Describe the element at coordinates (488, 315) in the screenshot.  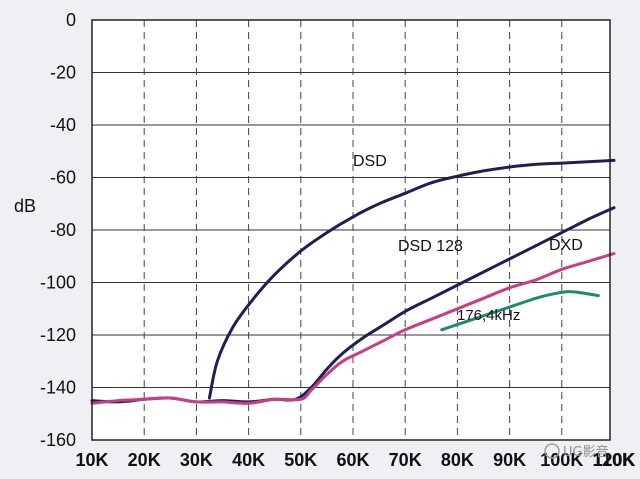
I see `annotation-176k: 176,4kHz` at that location.